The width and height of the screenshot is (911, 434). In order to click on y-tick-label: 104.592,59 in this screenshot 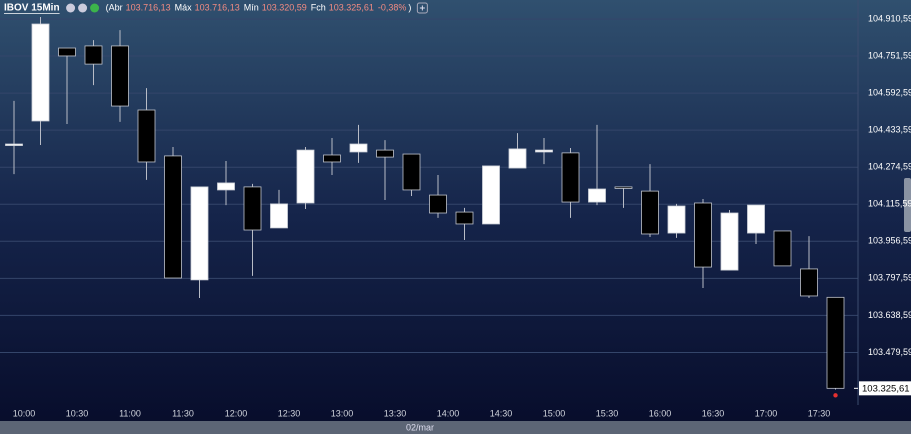, I will do `click(889, 92)`.